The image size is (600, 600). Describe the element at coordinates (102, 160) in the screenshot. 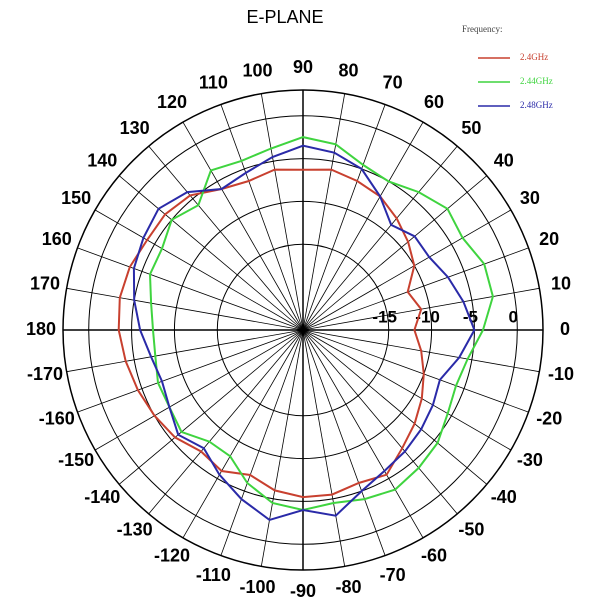

I see `theta-tick-label: 140` at that location.